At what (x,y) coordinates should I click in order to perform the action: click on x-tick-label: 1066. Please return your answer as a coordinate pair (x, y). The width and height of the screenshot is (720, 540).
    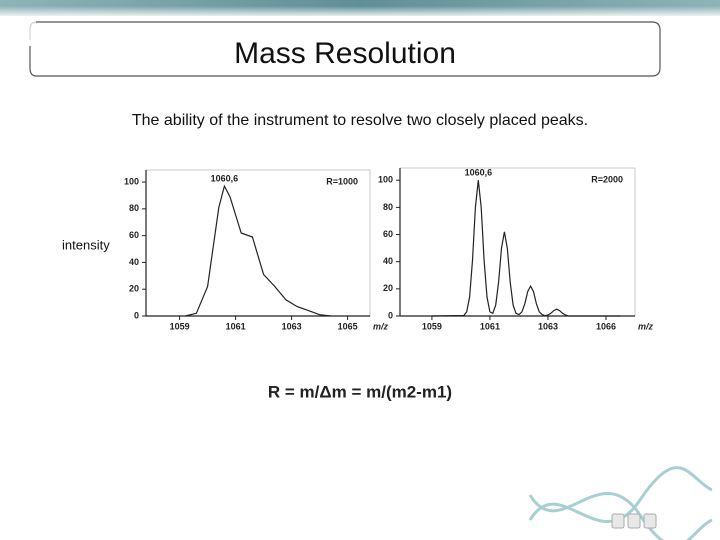
    Looking at the image, I should click on (606, 326).